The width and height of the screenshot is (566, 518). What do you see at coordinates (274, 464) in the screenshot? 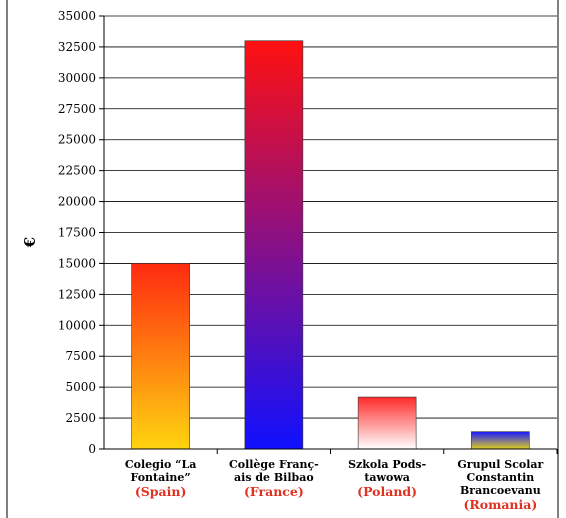
I see `category-label: Collège Franç-` at bounding box center [274, 464].